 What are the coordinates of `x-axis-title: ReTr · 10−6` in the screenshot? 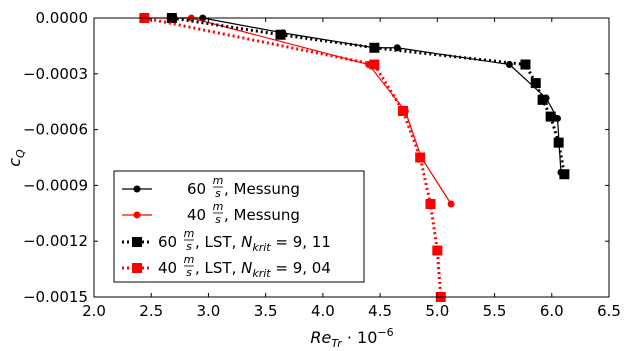 It's located at (351, 338).